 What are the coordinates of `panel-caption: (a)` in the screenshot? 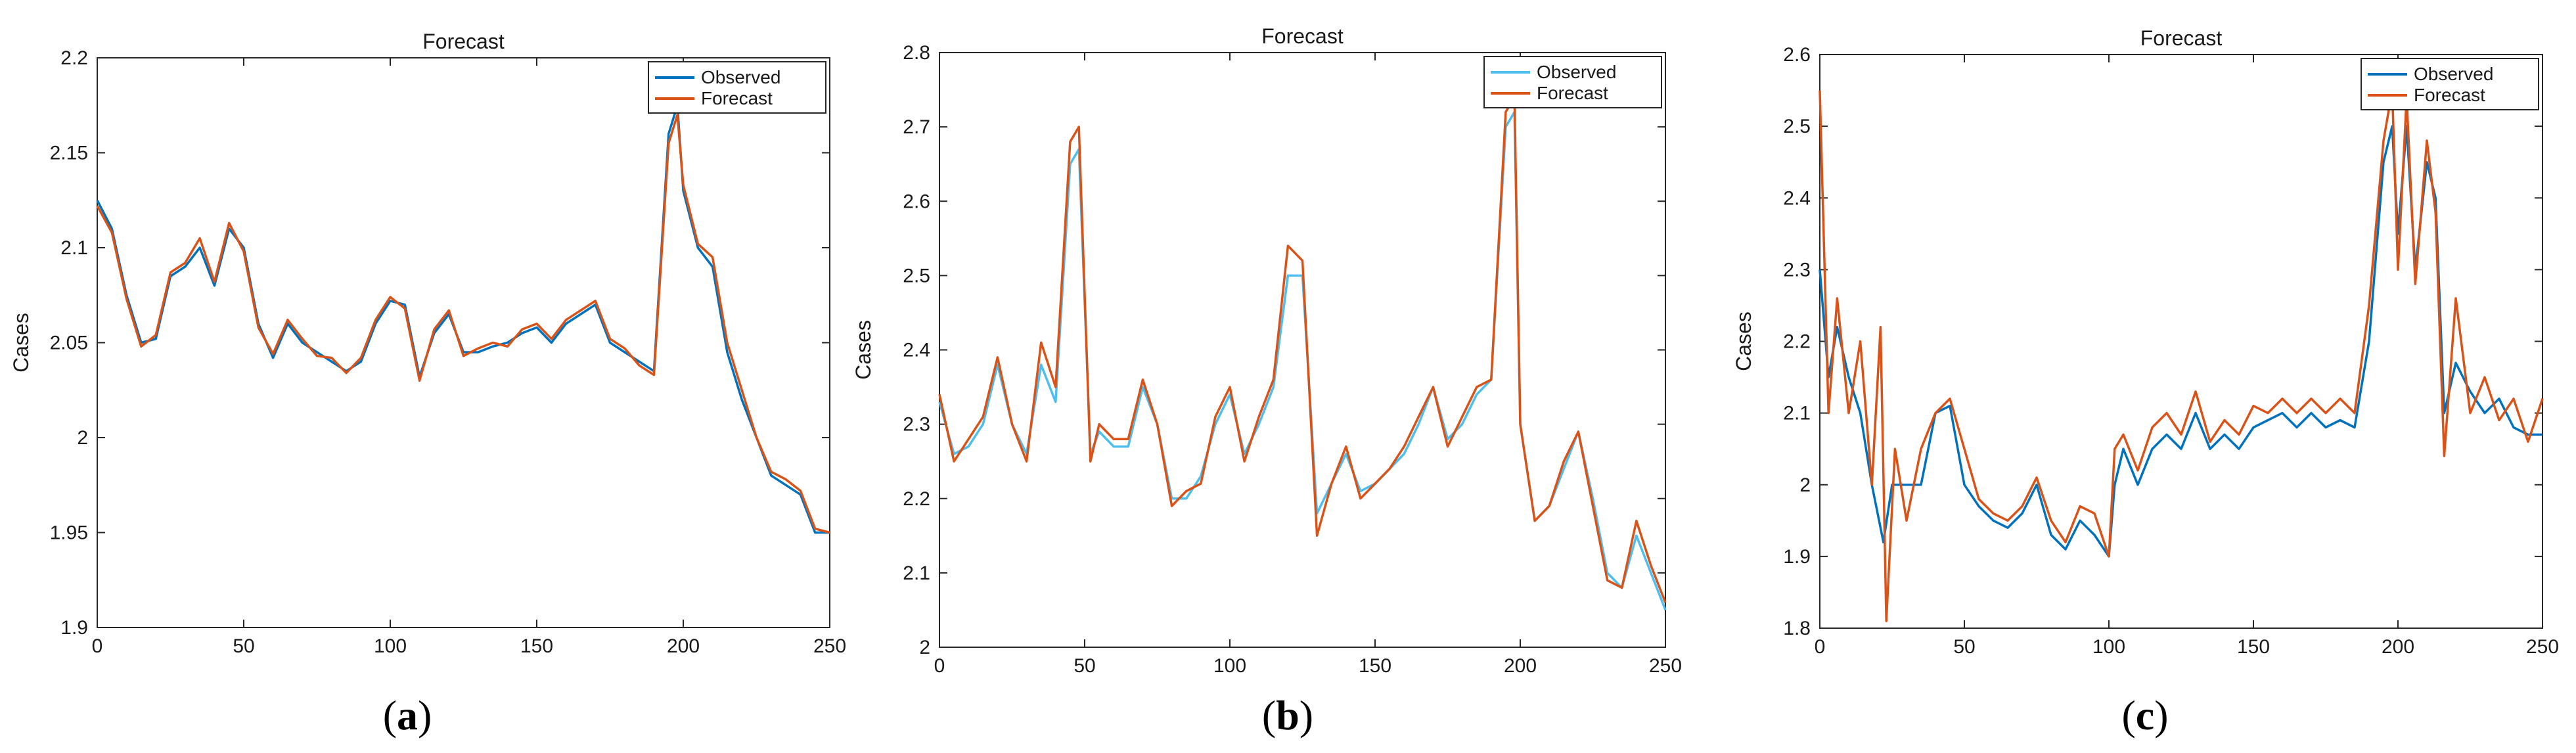 It's located at (407, 716).